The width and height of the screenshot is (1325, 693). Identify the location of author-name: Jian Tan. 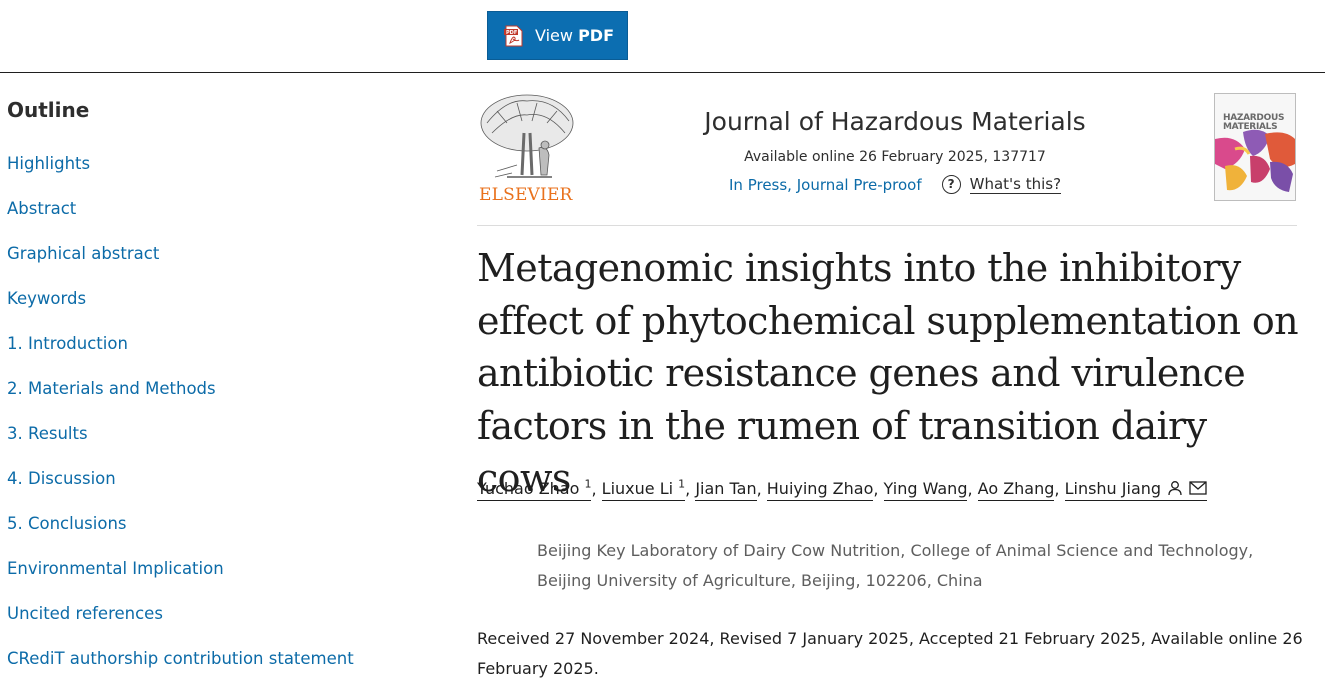
(726, 489).